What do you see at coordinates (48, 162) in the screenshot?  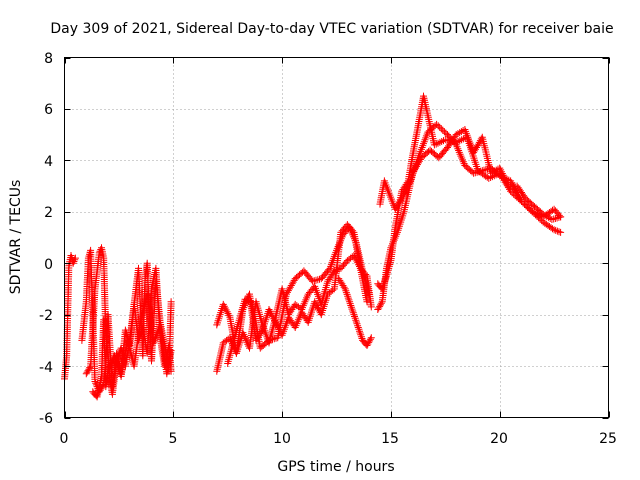 I see `y-tick-label: 4` at bounding box center [48, 162].